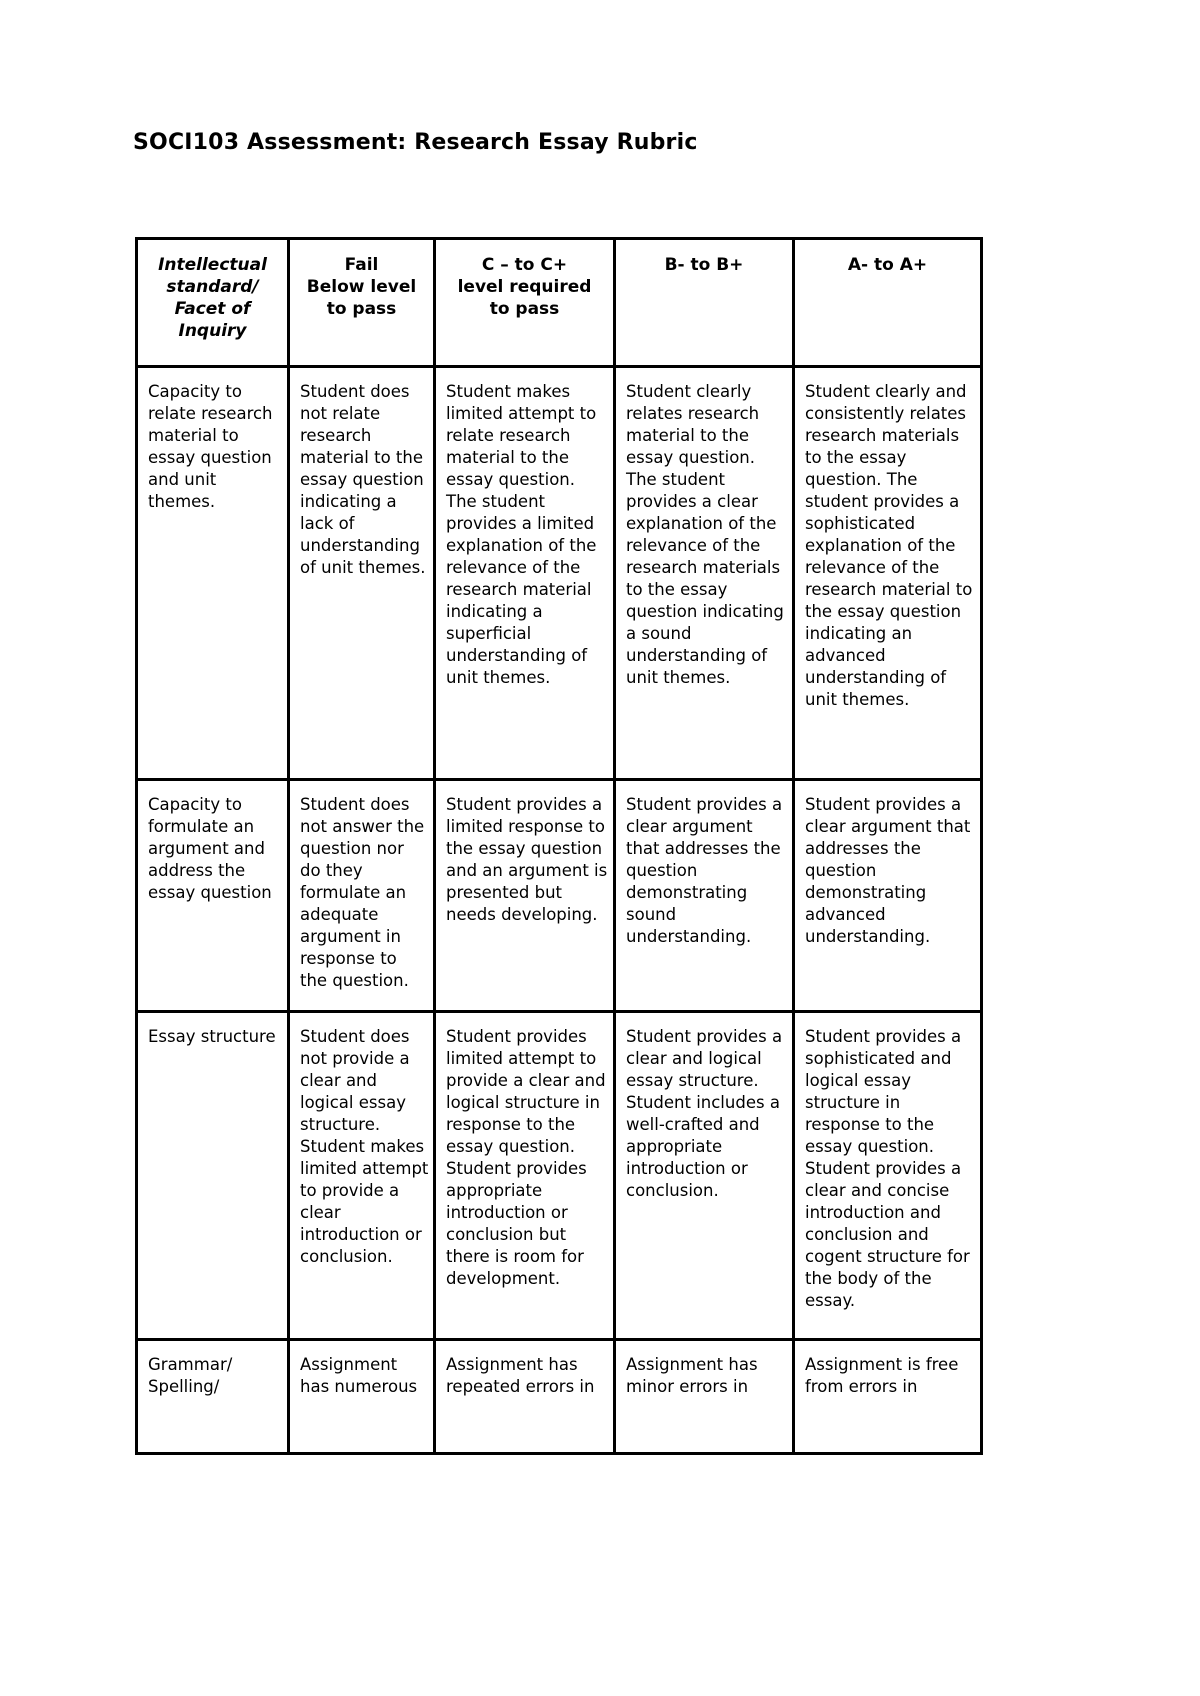 This screenshot has height=1696, width=1200. I want to click on cell-a-range-text: Assignment is free from errors in, so click(882, 1375).